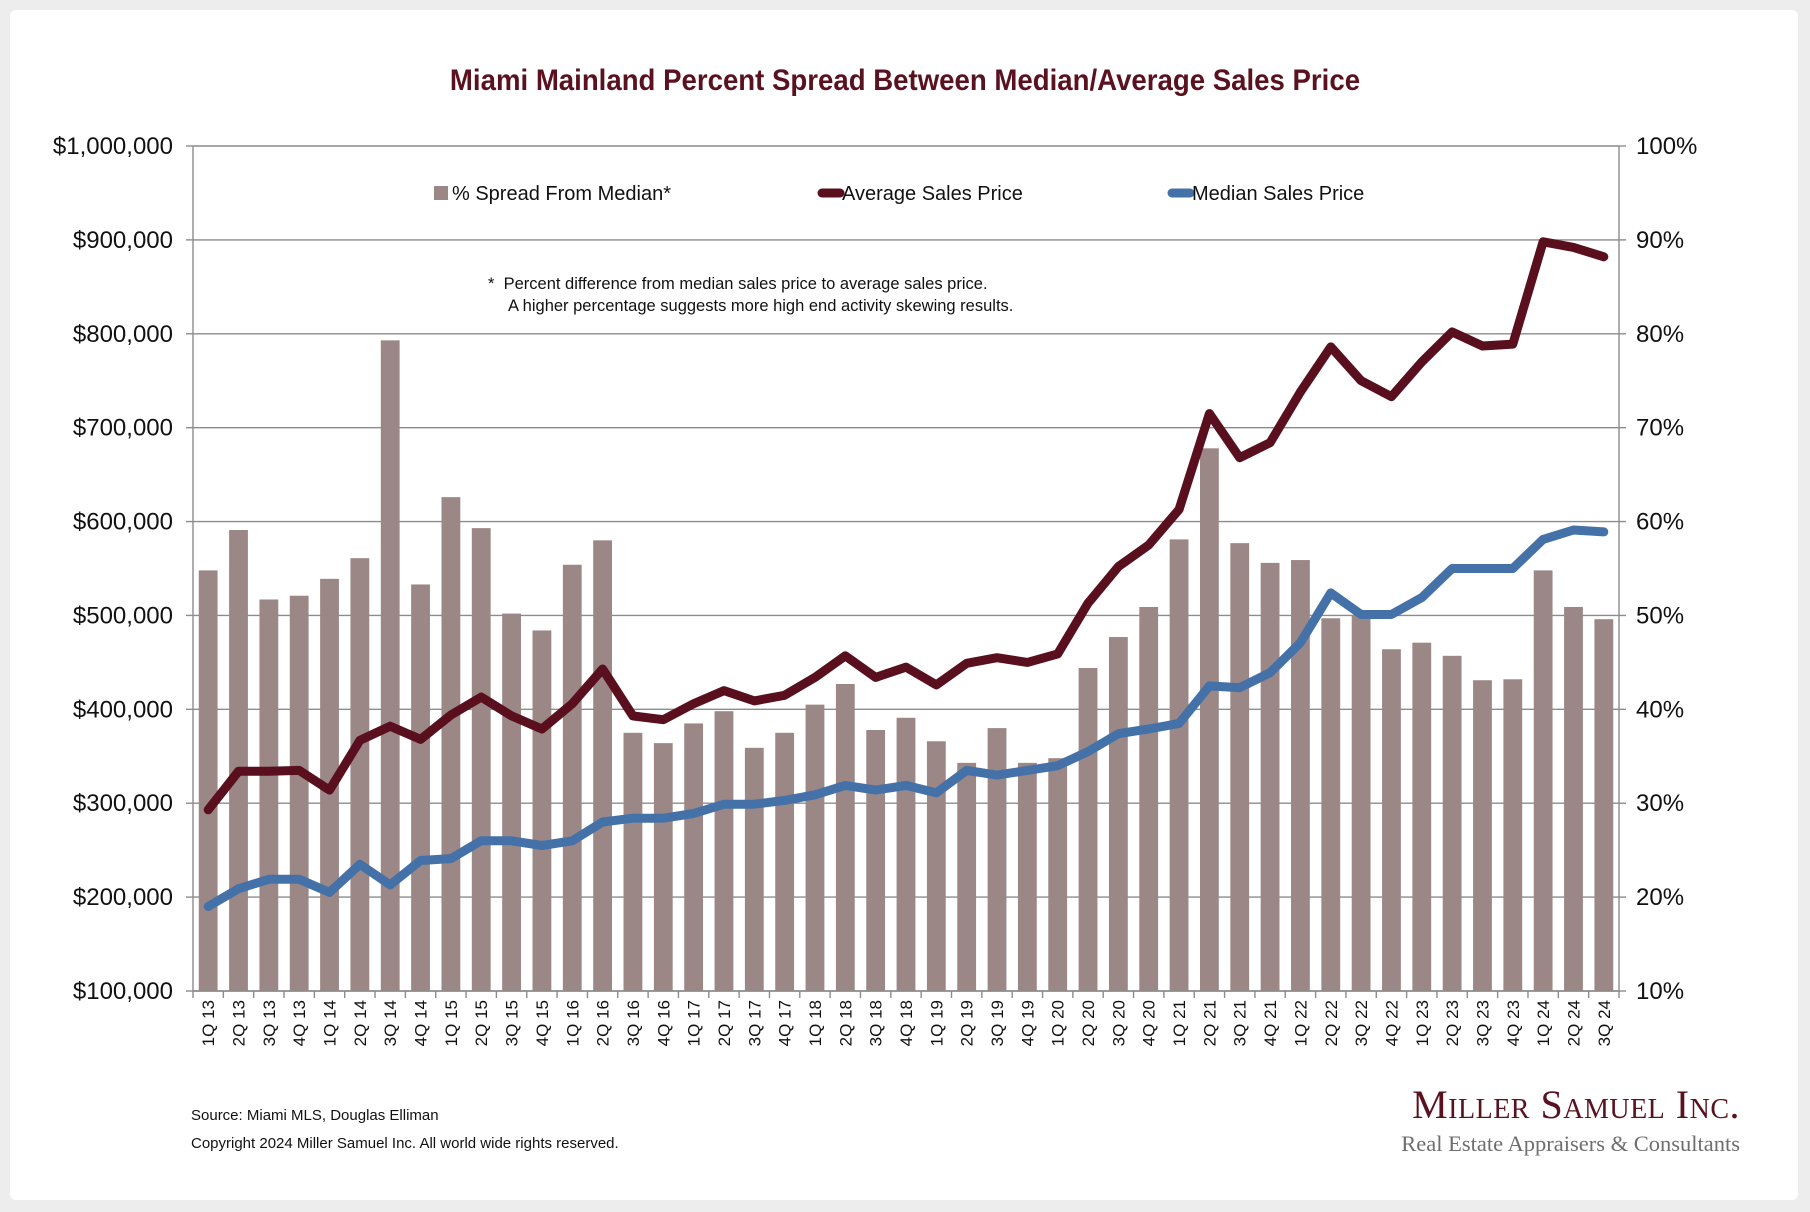 This screenshot has width=1810, height=1212. Describe the element at coordinates (906, 1023) in the screenshot. I see `x-tick-label: 4Q 18` at that location.